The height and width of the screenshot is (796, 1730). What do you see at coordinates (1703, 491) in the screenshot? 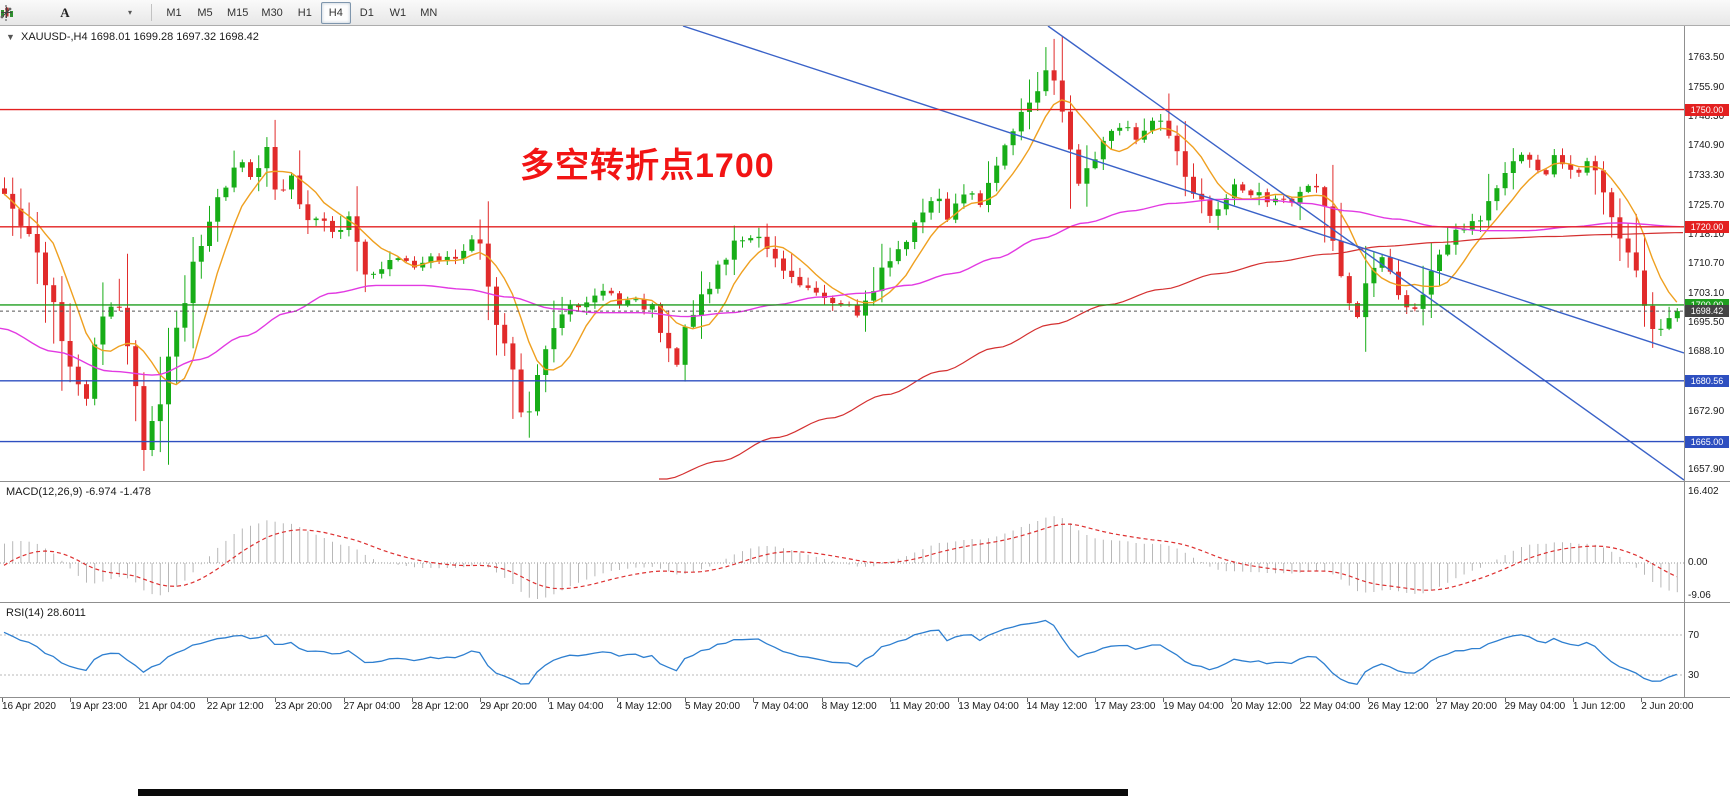
I see `macd-axis-label: 16.402` at bounding box center [1703, 491].